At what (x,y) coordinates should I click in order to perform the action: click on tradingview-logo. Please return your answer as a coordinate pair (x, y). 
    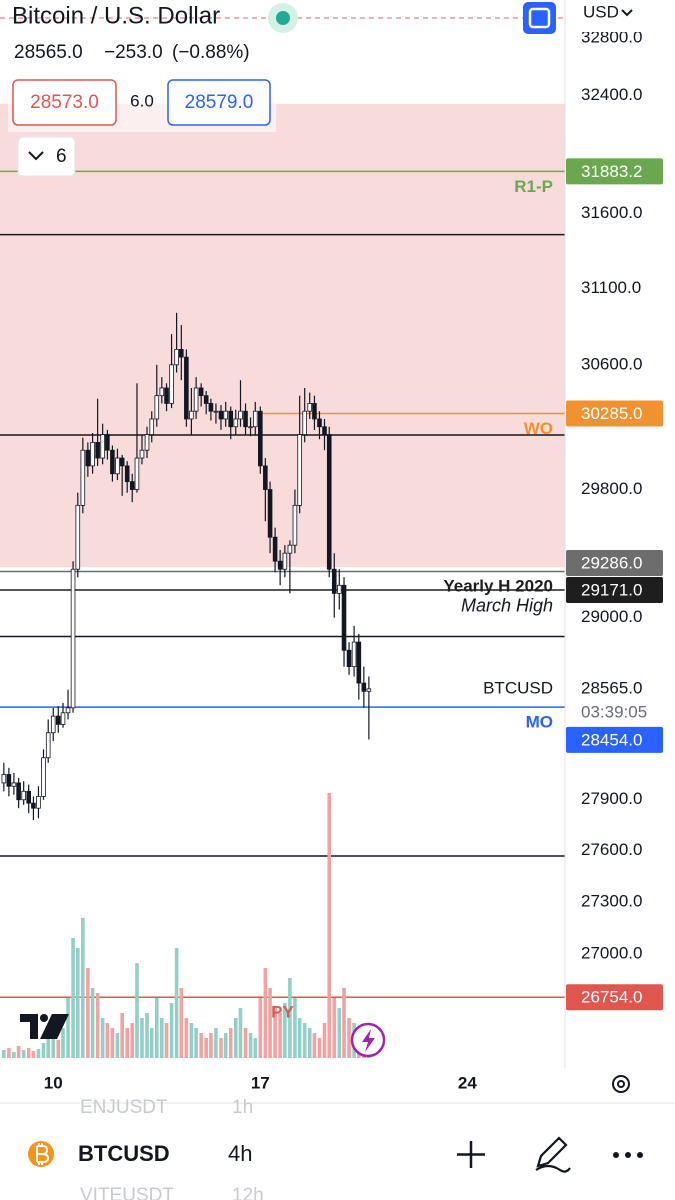
    Looking at the image, I should click on (44, 1026).